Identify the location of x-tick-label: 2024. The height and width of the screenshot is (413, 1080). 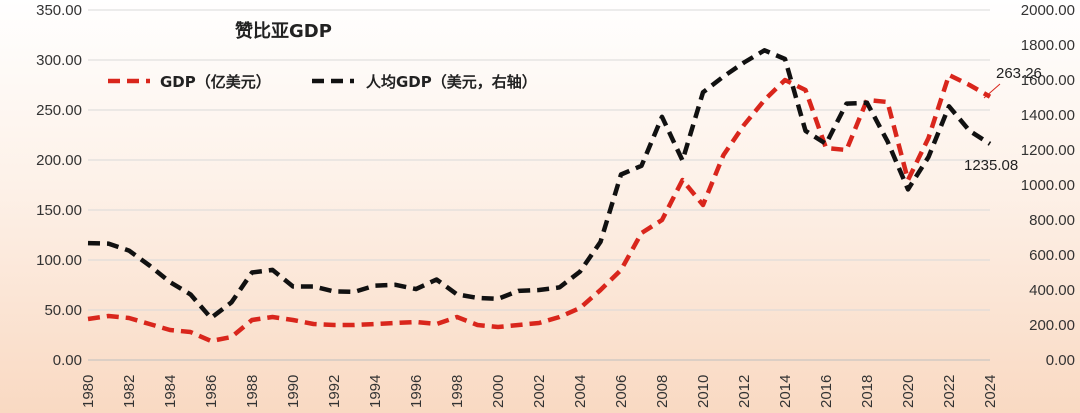
(990, 391).